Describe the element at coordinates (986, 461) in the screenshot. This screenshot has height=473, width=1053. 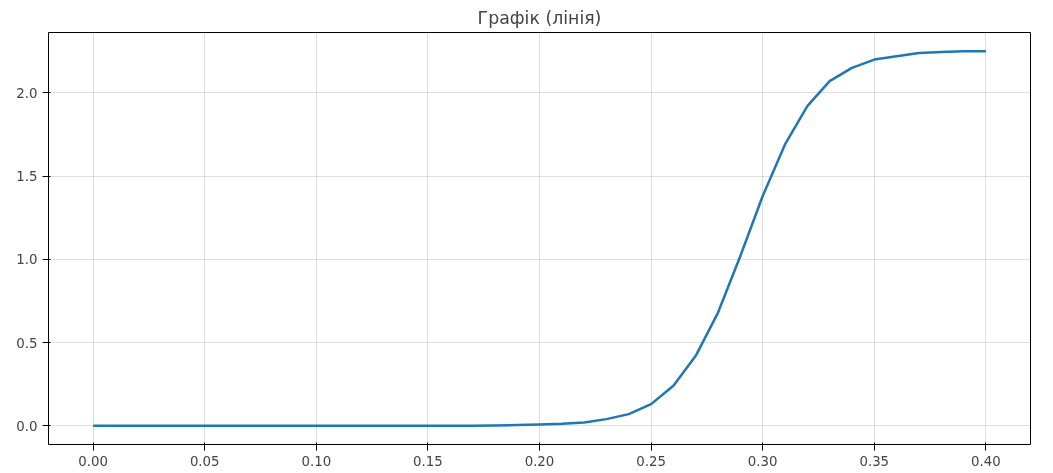
I see `x-tick-label: 0.40` at that location.